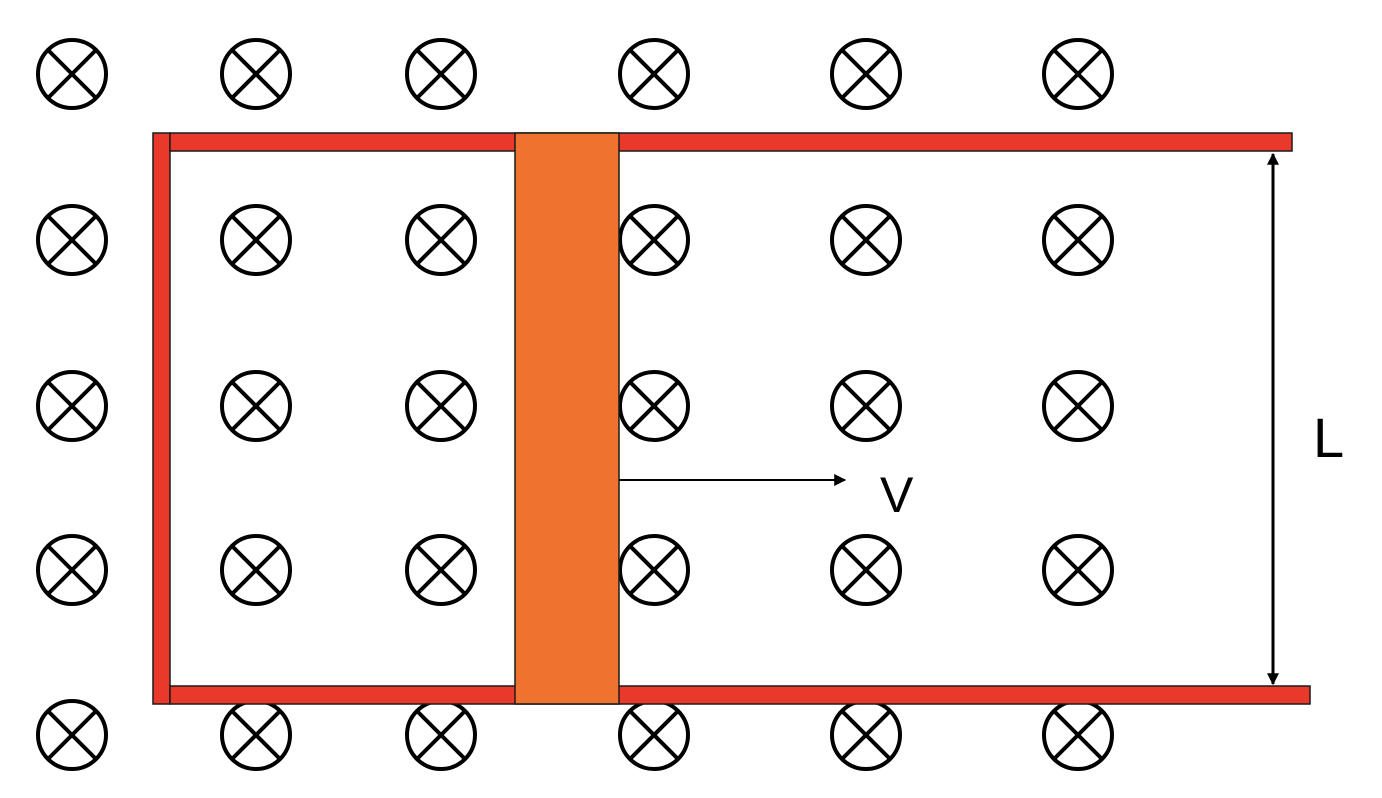 The width and height of the screenshot is (1382, 798). I want to click on bottom-rail, so click(740, 695).